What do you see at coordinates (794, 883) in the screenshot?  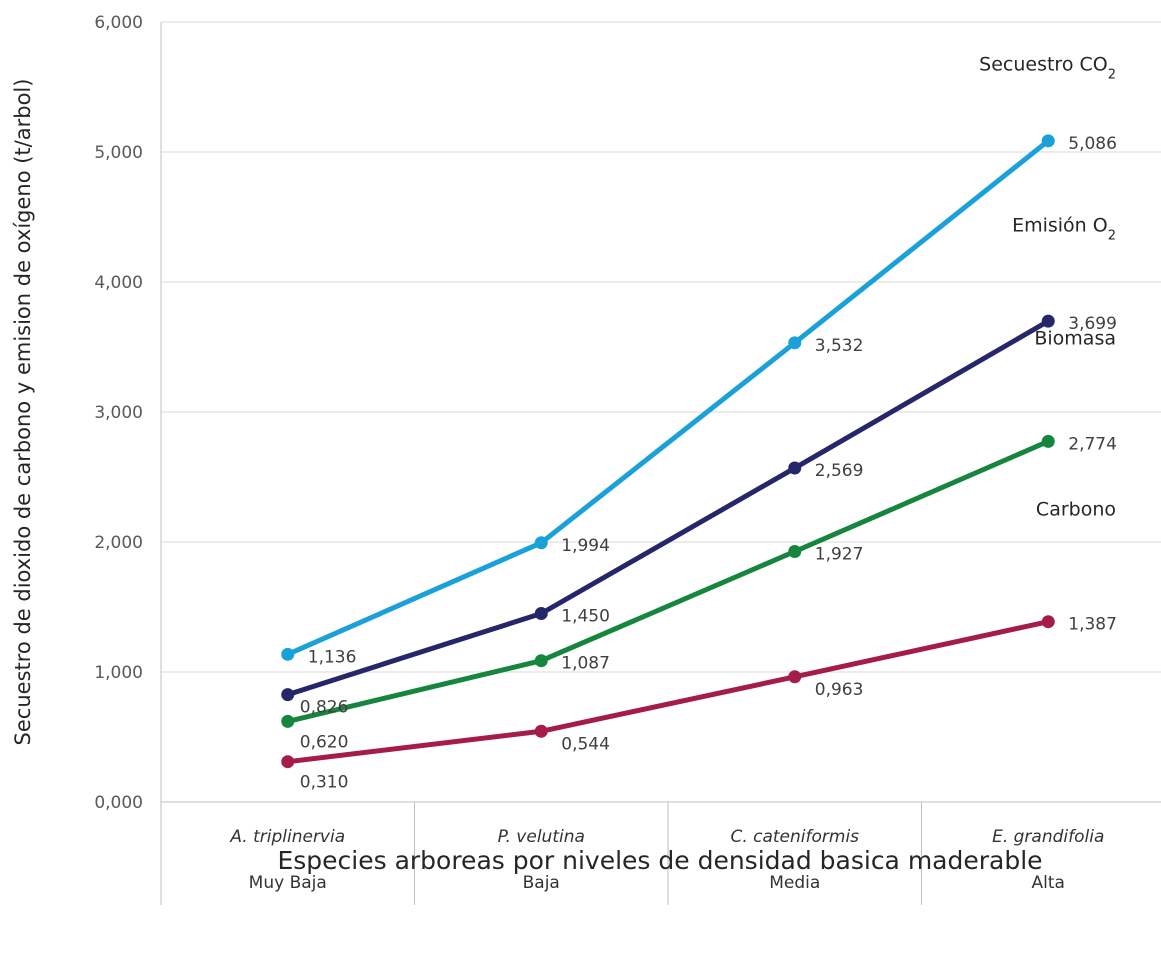 I see `level-label: Media` at bounding box center [794, 883].